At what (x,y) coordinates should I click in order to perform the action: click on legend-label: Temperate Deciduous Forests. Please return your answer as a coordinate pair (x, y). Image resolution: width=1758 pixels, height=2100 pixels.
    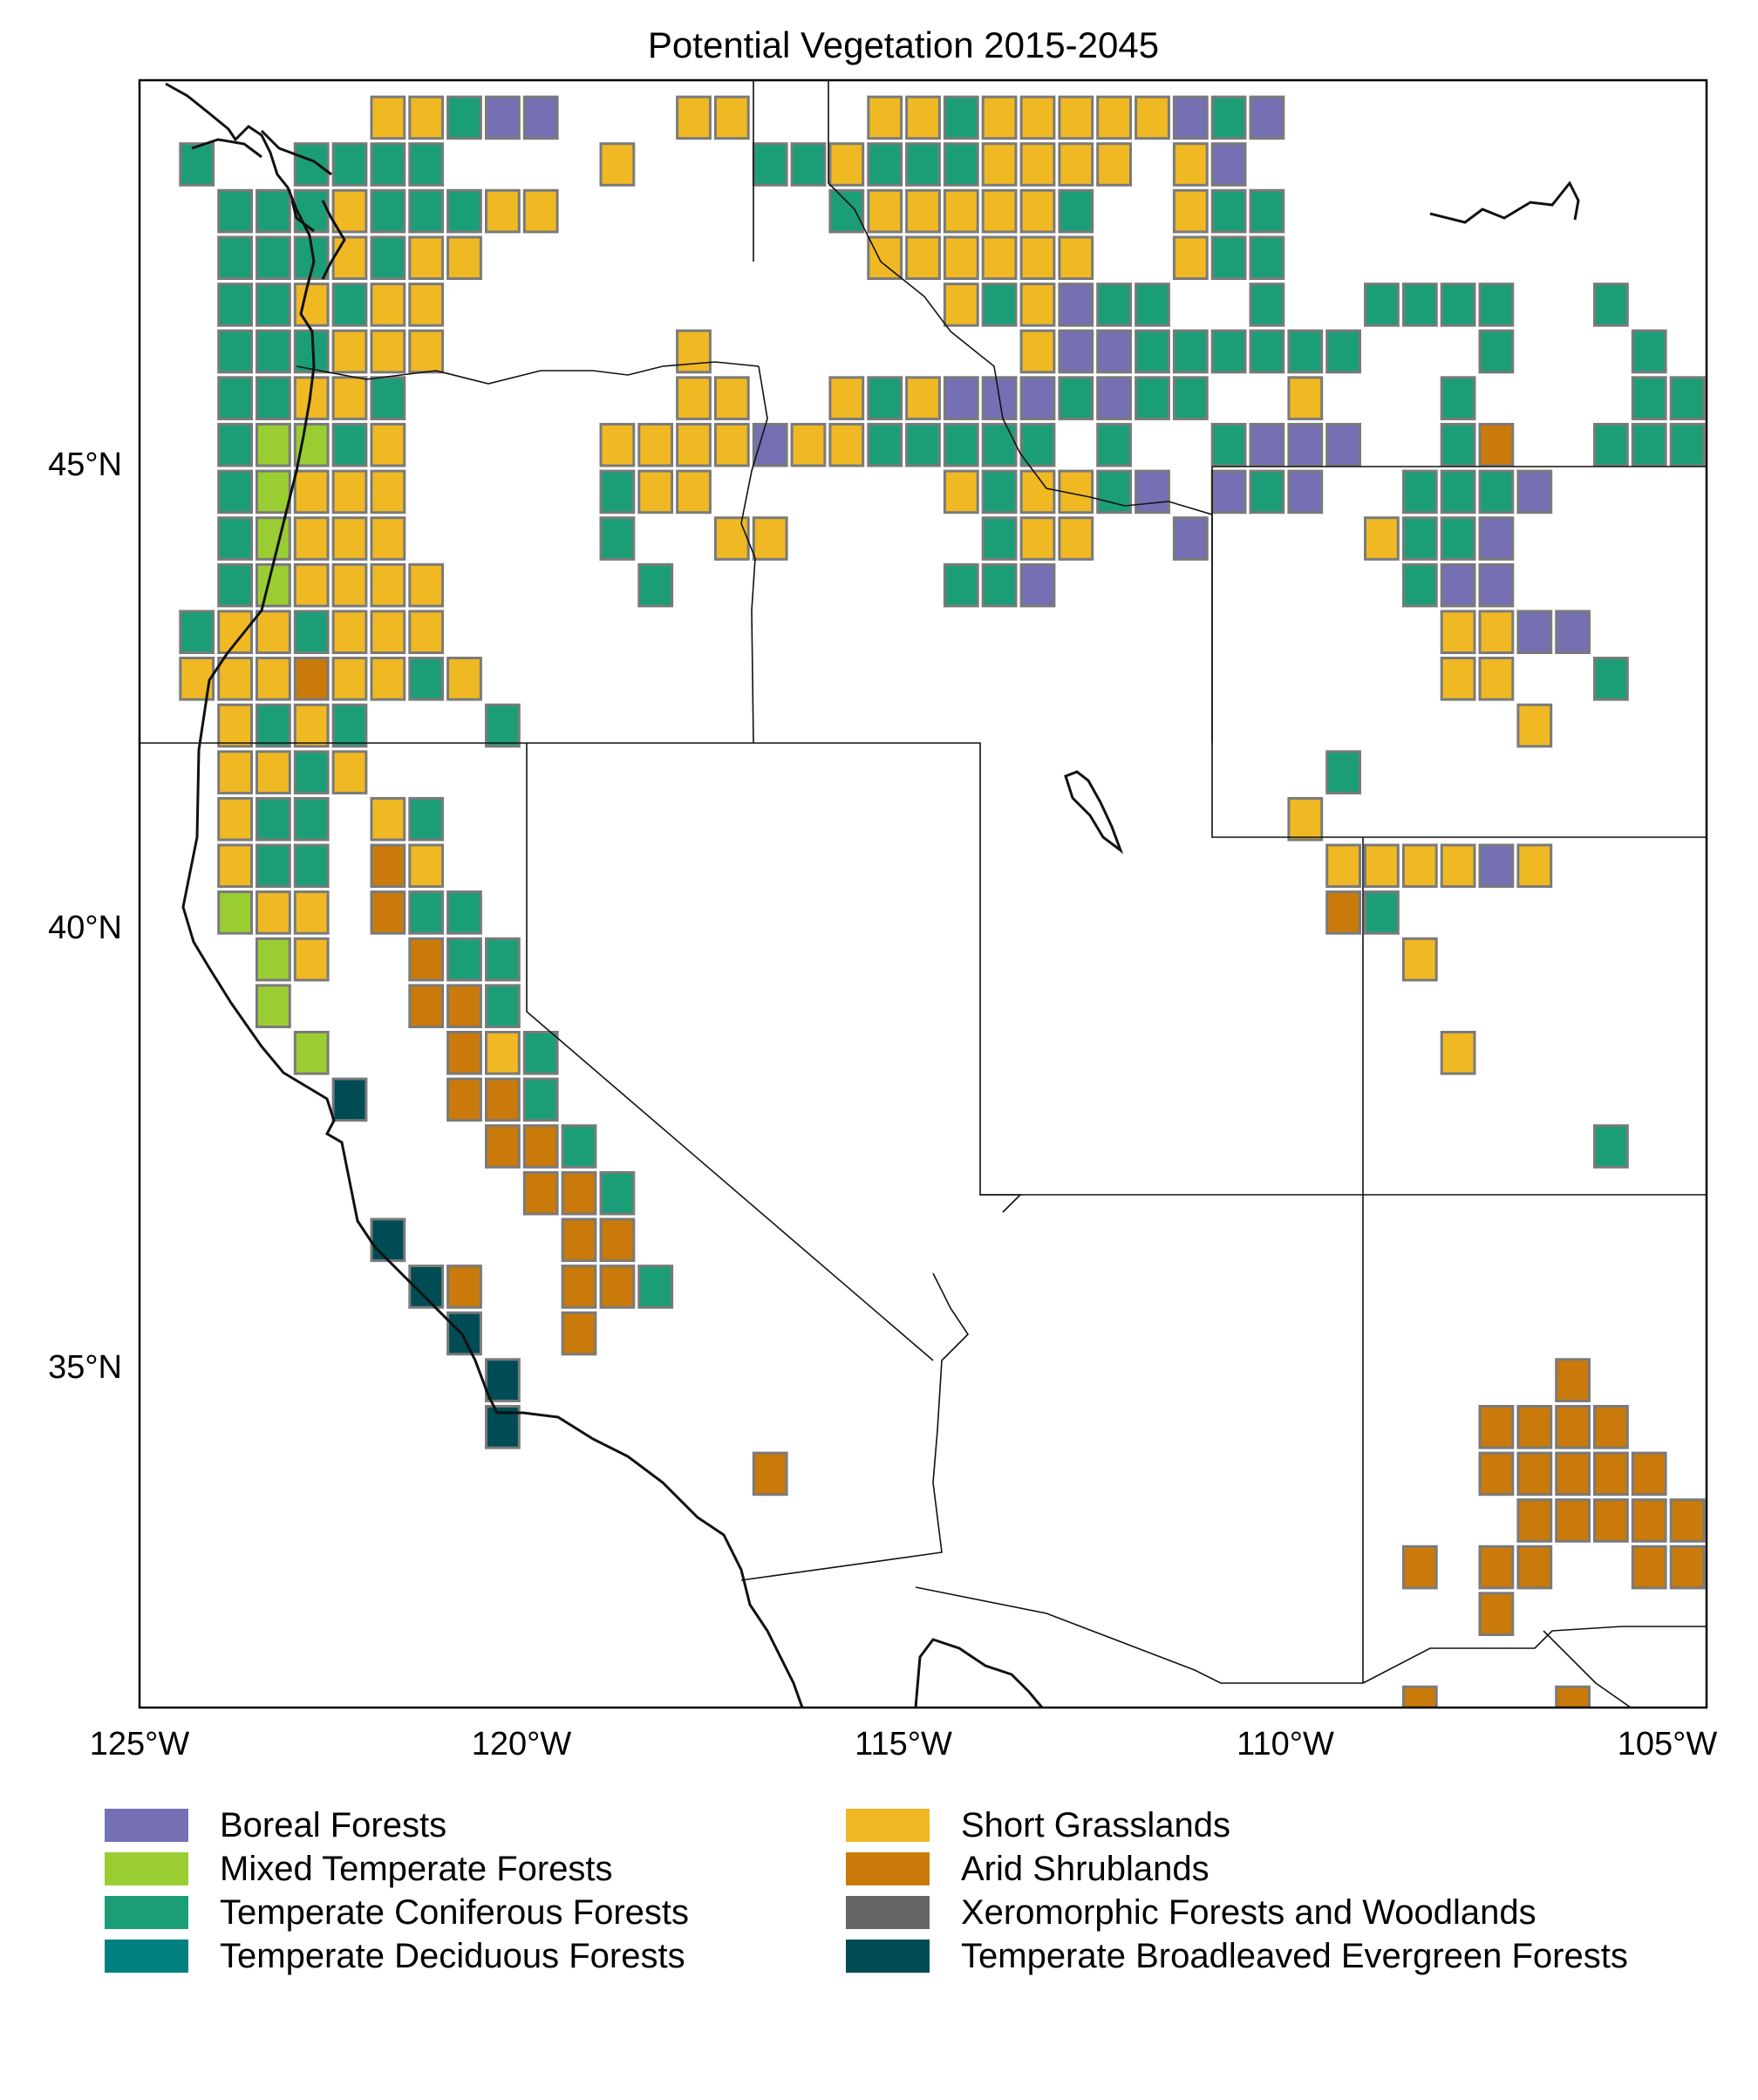
    Looking at the image, I should click on (453, 1956).